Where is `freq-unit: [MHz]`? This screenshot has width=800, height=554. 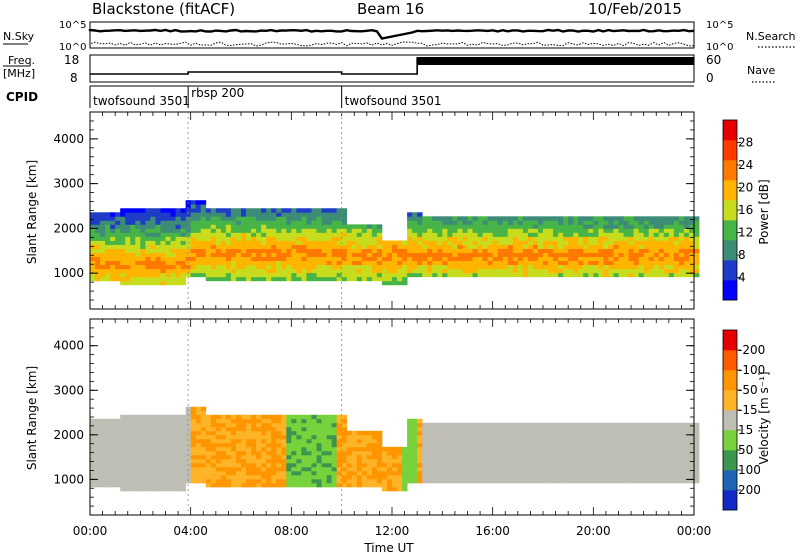 freq-unit: [MHz] is located at coordinates (19, 73).